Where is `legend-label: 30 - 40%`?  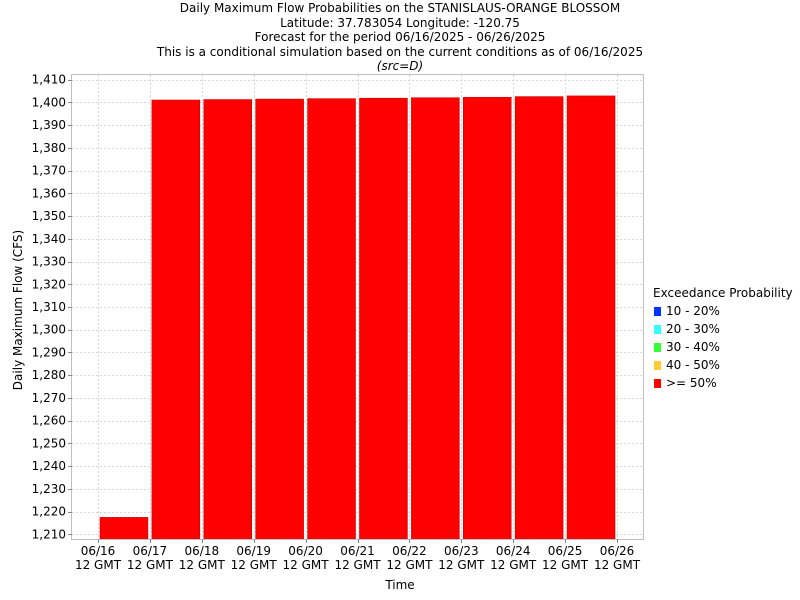 legend-label: 30 - 40% is located at coordinates (693, 347).